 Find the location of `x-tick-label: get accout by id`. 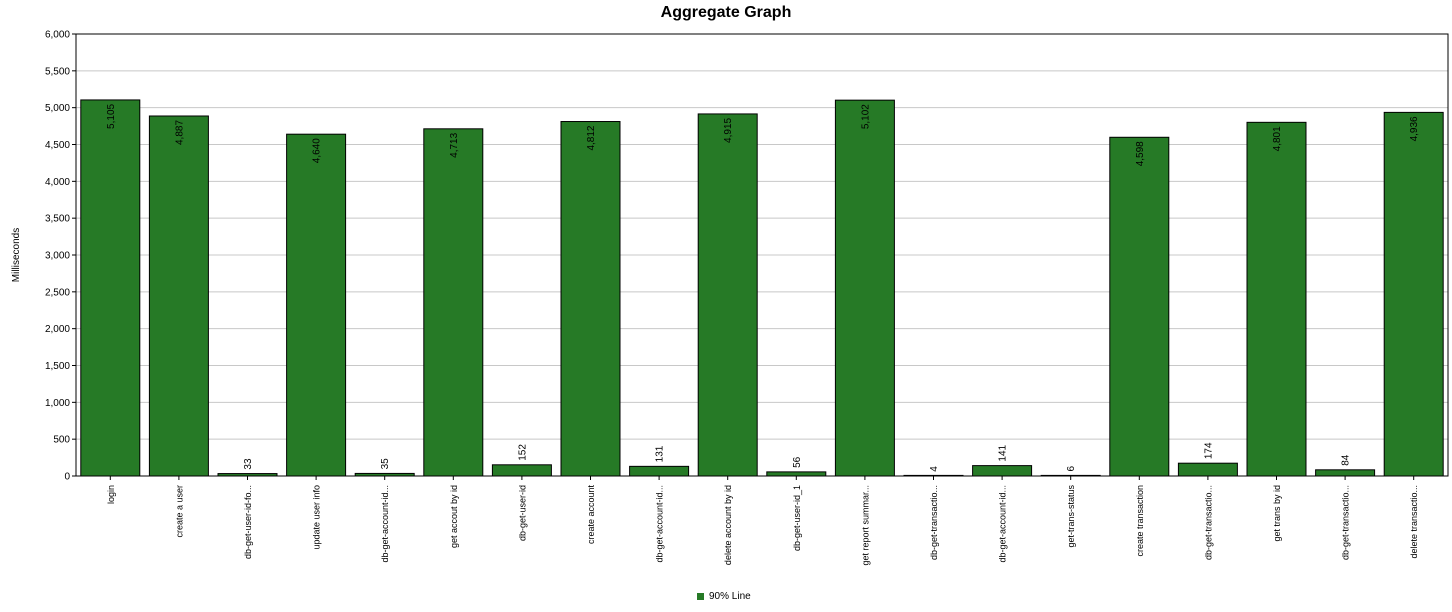

x-tick-label: get accout by id is located at coordinates (454, 516).